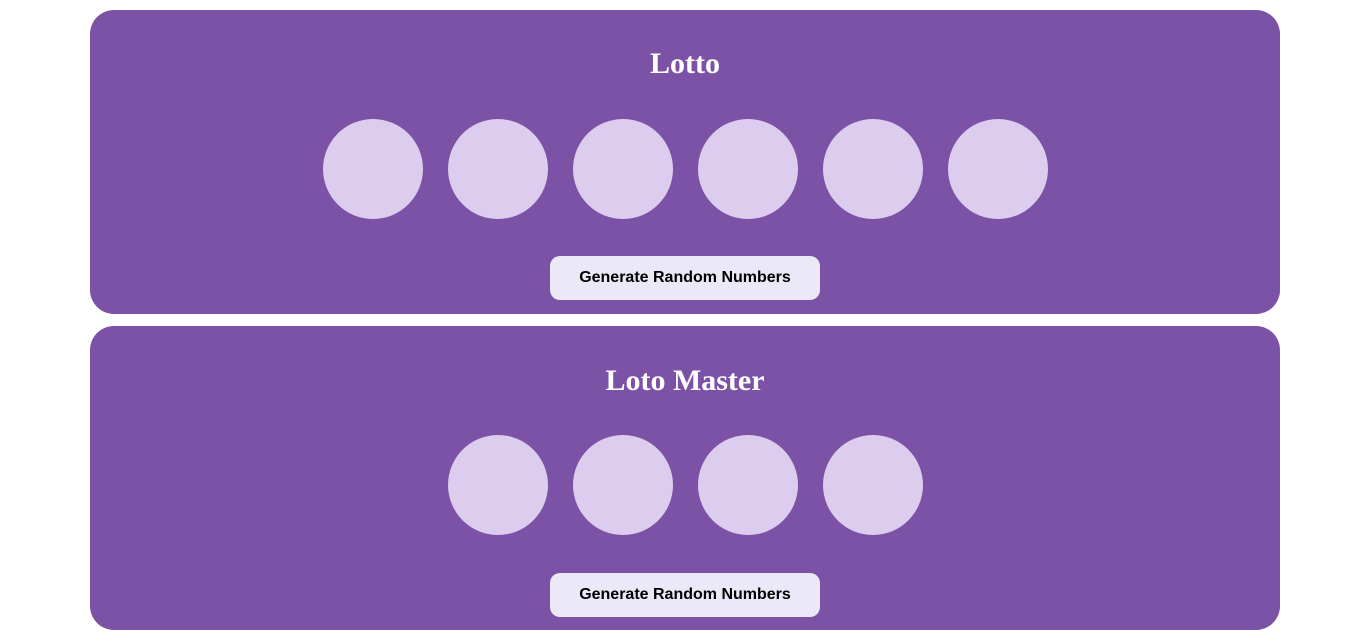 Image resolution: width=1358 pixels, height=642 pixels. I want to click on lotto-title: Lotto, so click(685, 63).